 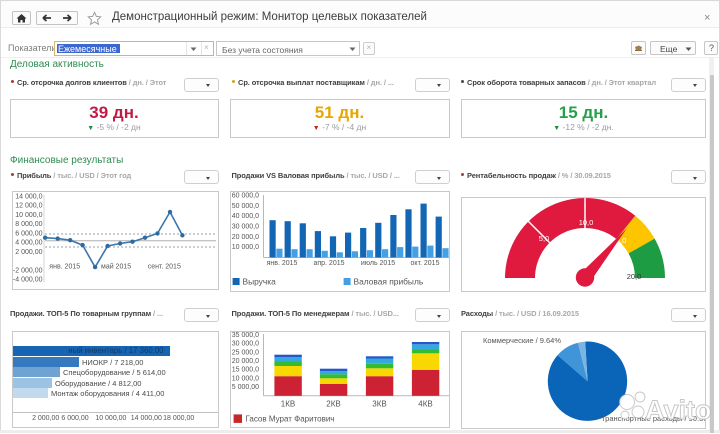 I want to click on svg-text: 25 000,0, so click(x=244, y=352).